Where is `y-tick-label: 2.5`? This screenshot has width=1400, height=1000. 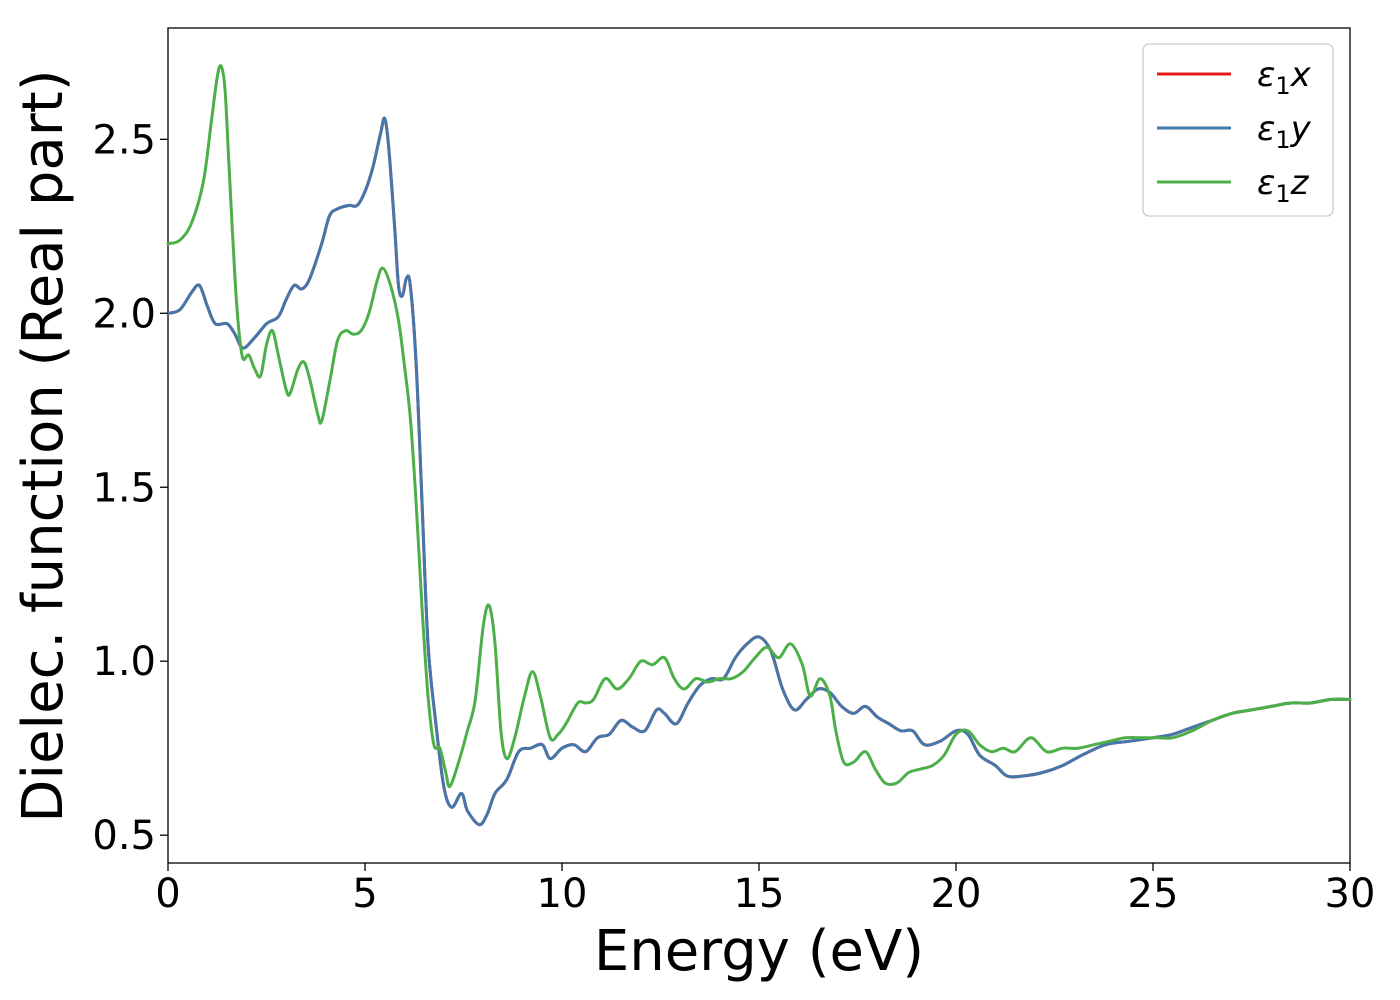 y-tick-label: 2.5 is located at coordinates (124, 140).